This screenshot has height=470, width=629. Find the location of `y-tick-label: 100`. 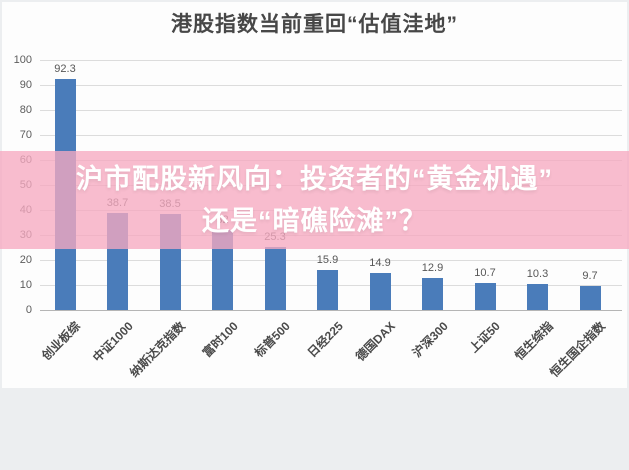

y-tick-label: 100 is located at coordinates (22, 60).